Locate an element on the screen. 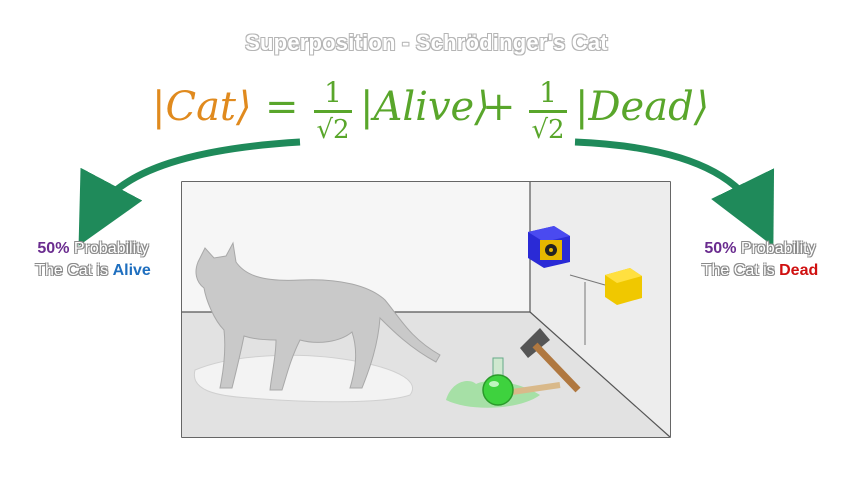  hammer is located at coordinates (550, 360).